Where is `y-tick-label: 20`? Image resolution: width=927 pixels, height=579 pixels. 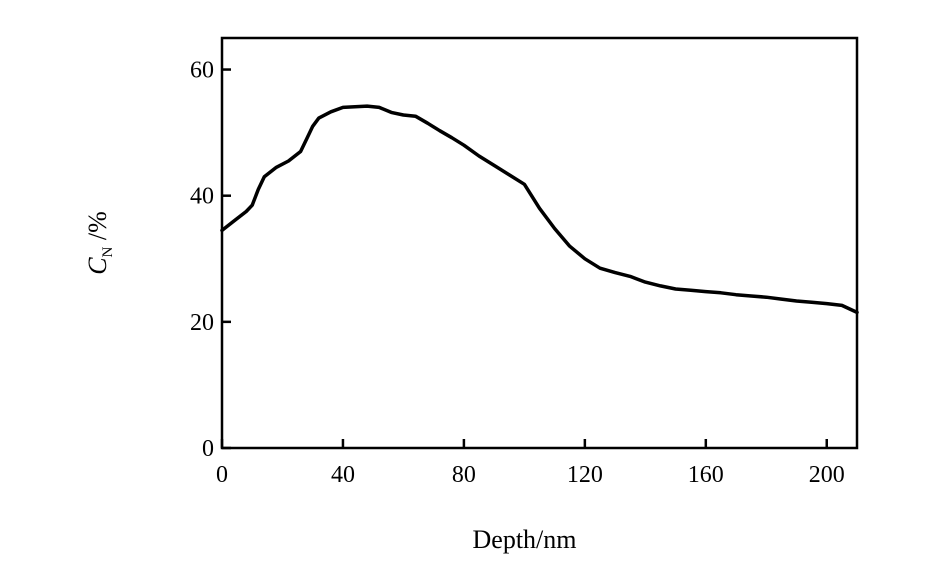 y-tick-label: 20 is located at coordinates (202, 323).